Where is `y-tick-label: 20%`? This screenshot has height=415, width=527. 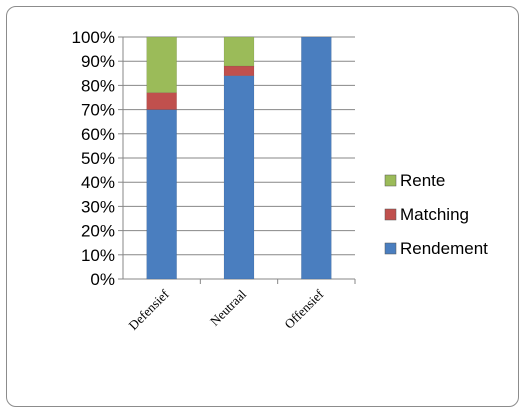
y-tick-label: 20% is located at coordinates (98, 231).